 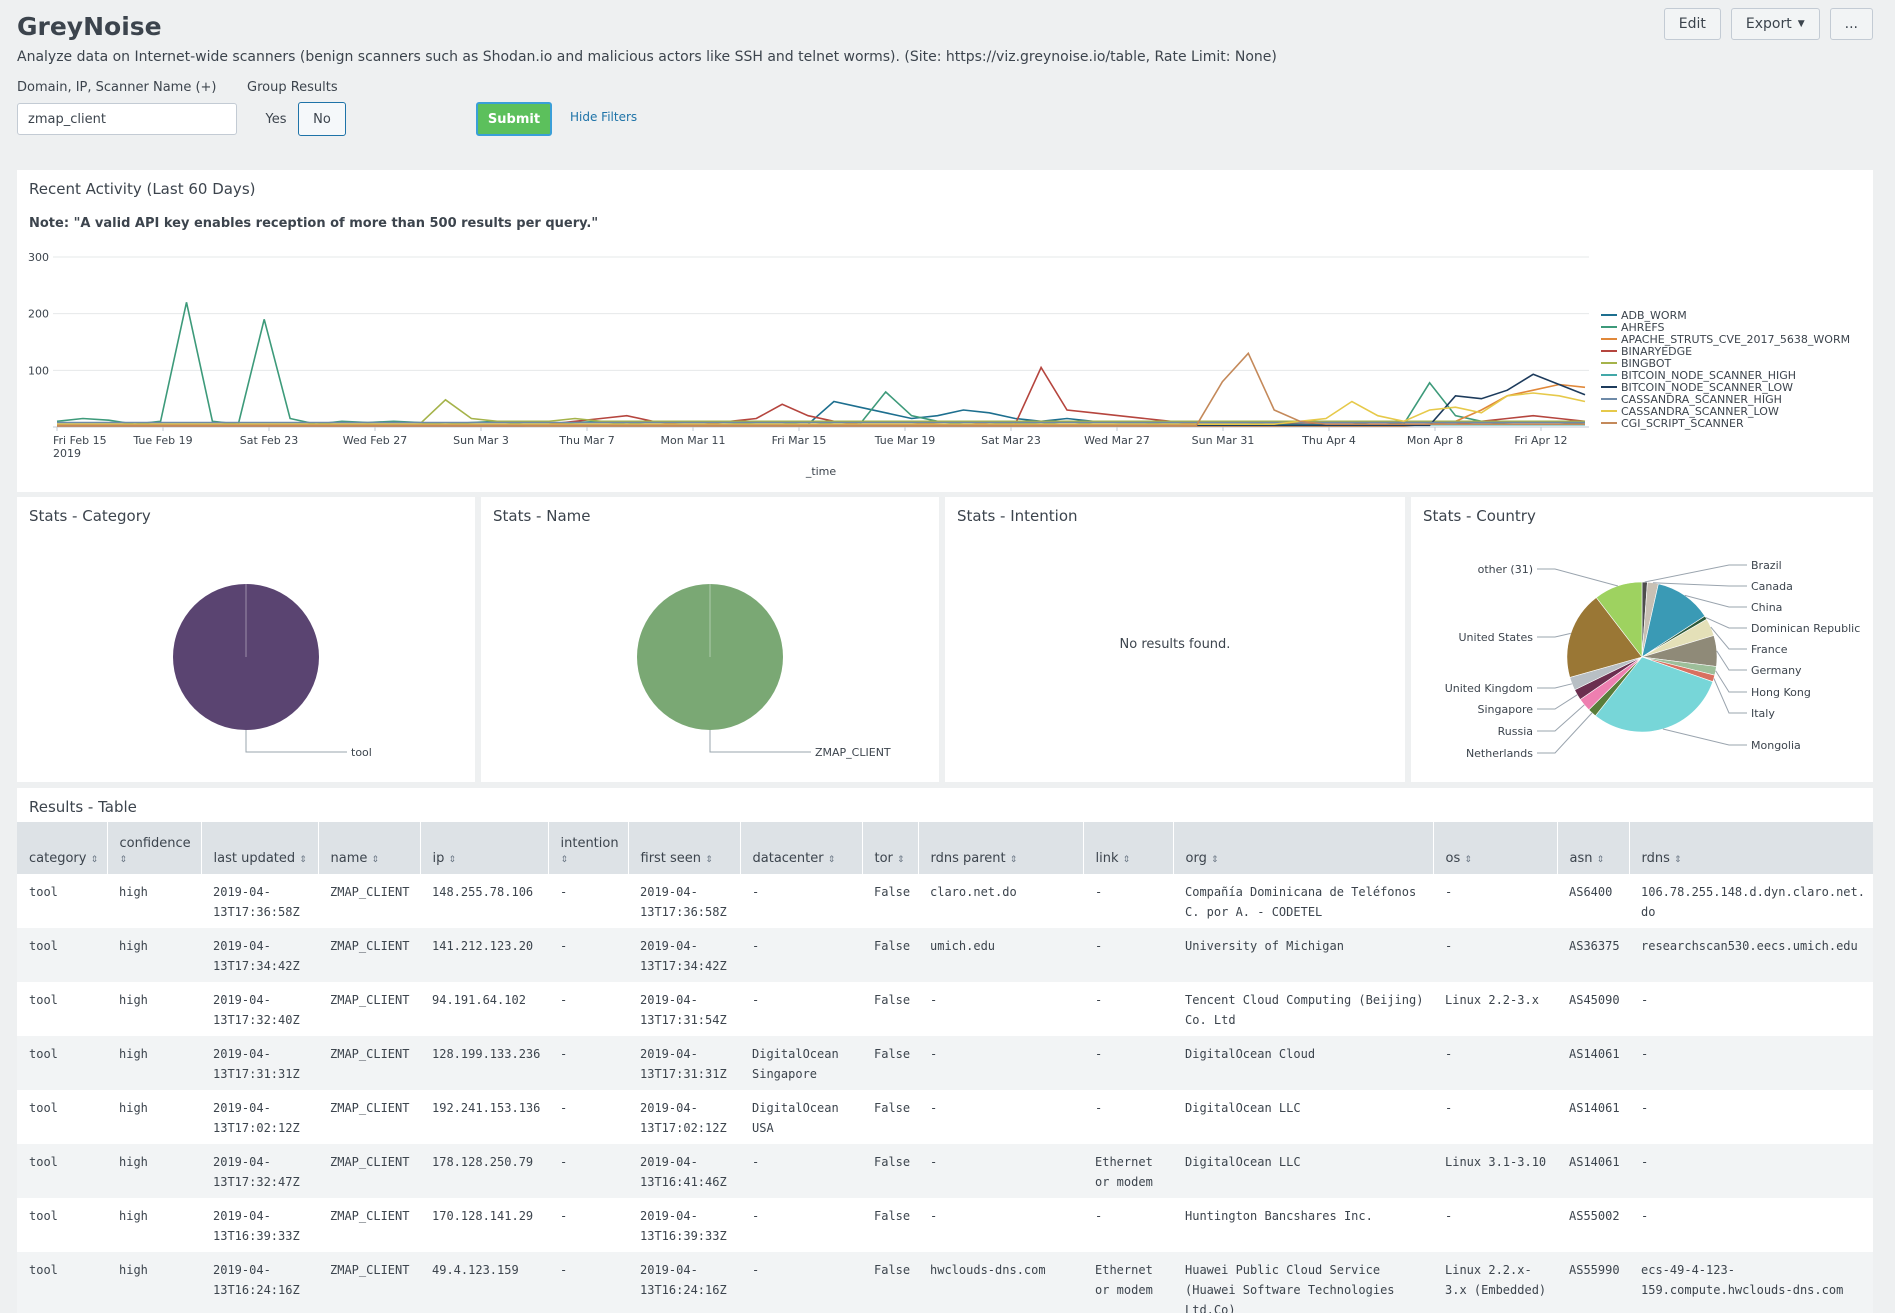 I want to click on column-header-last-updated: last updated ⇕, so click(x=260, y=848).